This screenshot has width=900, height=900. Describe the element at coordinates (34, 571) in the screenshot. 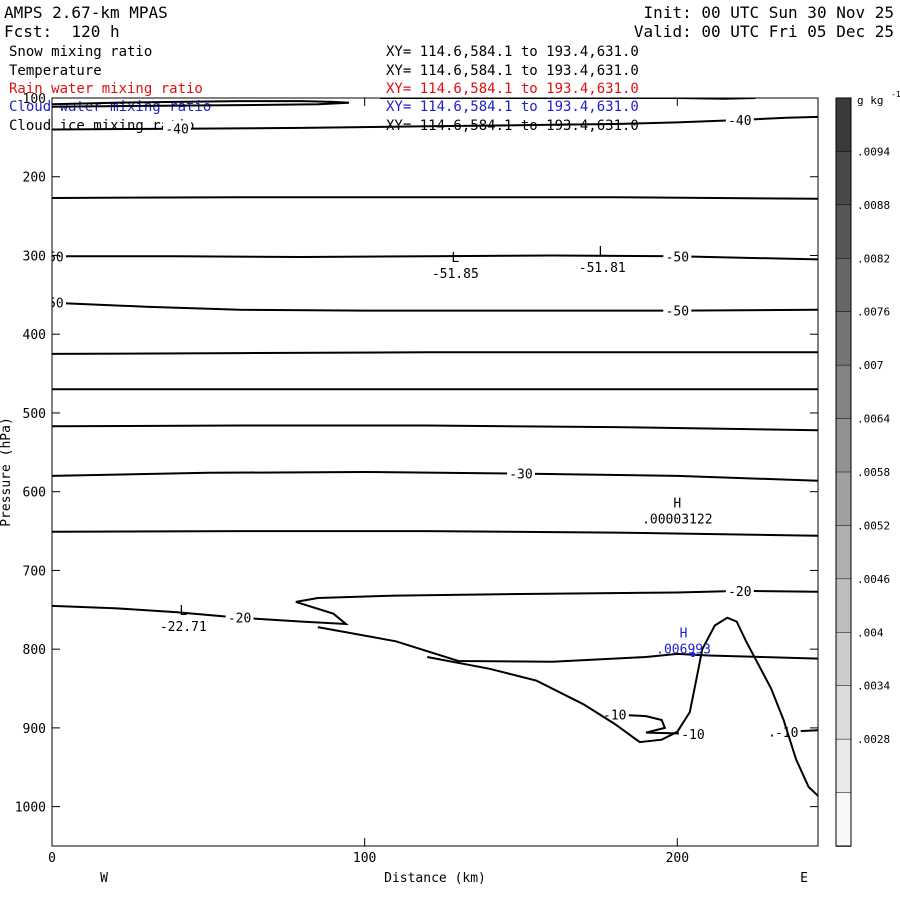

I see `y-tick-label: 700` at that location.